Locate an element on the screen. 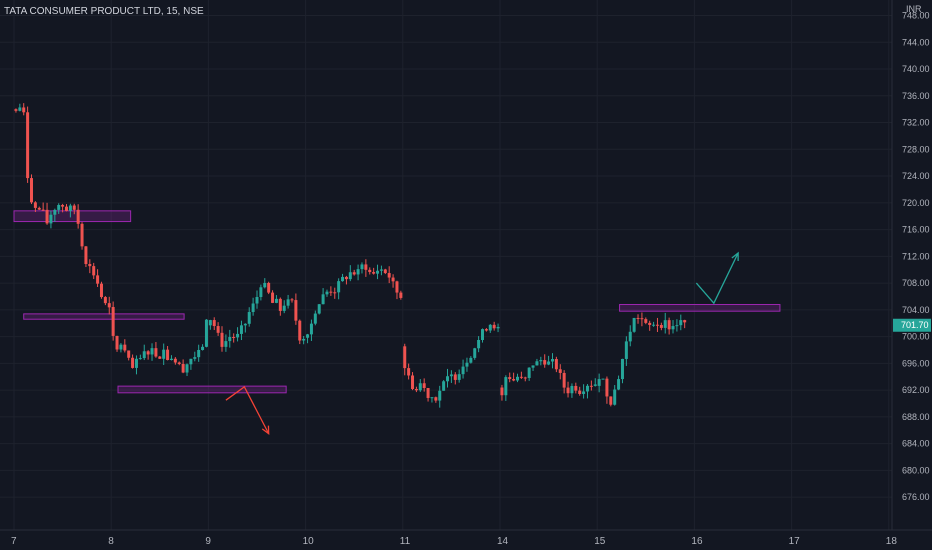 The width and height of the screenshot is (932, 550). y-tick-label: 700.00 is located at coordinates (916, 337).